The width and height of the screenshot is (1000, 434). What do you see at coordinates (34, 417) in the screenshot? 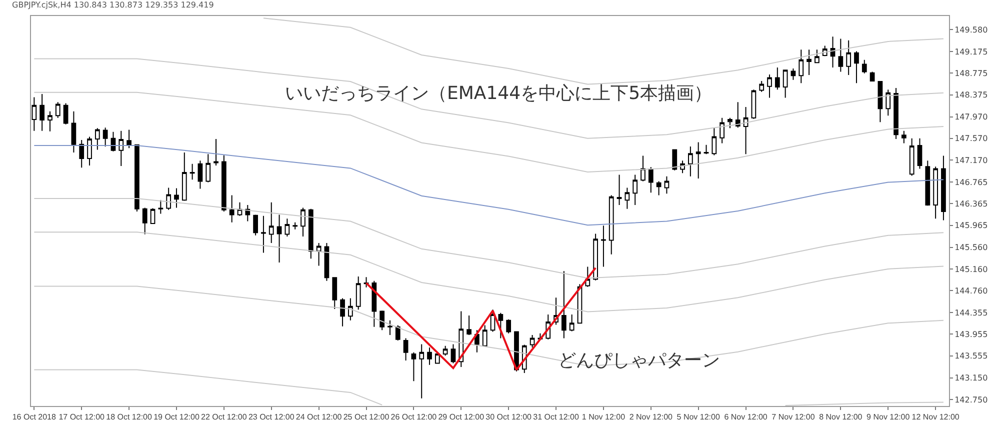
I see `x-tick-label: 16 Oct 2018` at bounding box center [34, 417].